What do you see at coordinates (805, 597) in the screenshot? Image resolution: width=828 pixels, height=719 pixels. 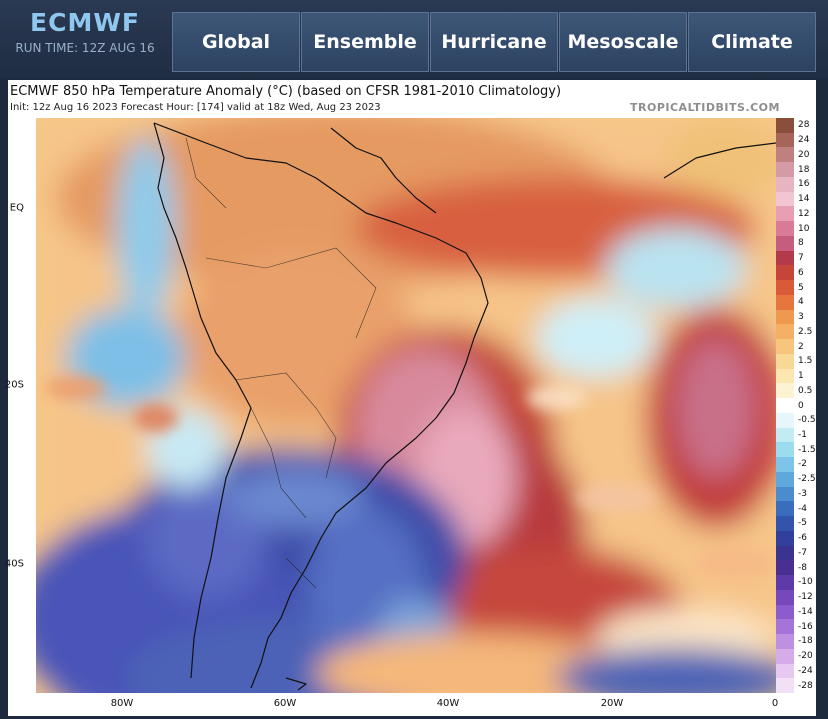 I see `colorbar-label: -12` at bounding box center [805, 597].